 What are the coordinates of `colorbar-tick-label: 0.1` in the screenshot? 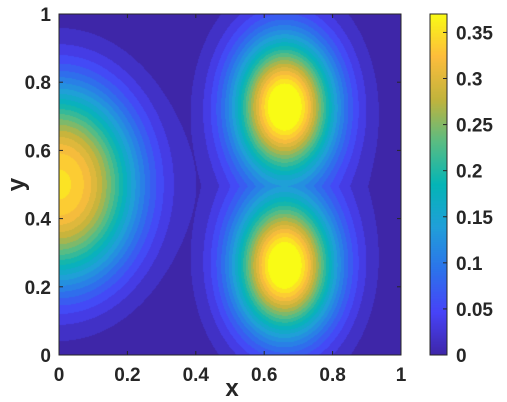 It's located at (469, 264).